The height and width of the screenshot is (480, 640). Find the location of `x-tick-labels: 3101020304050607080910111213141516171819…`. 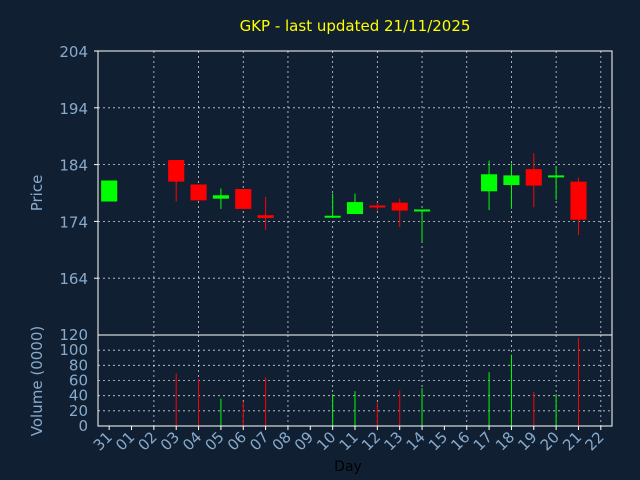

x-tick-labels: 3101020304050607080910111213141516171819… is located at coordinates (349, 440).